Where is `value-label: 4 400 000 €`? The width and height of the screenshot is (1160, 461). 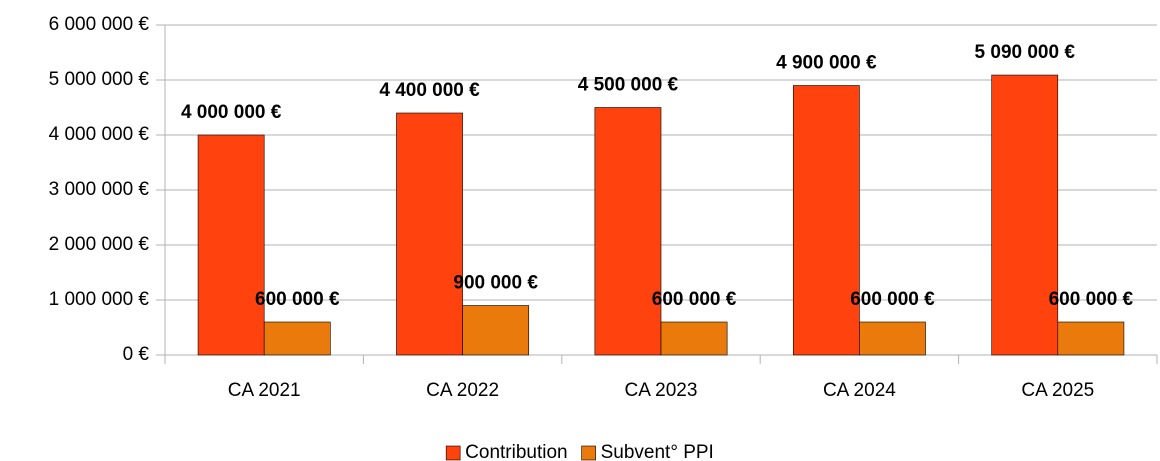 value-label: 4 400 000 € is located at coordinates (429, 90).